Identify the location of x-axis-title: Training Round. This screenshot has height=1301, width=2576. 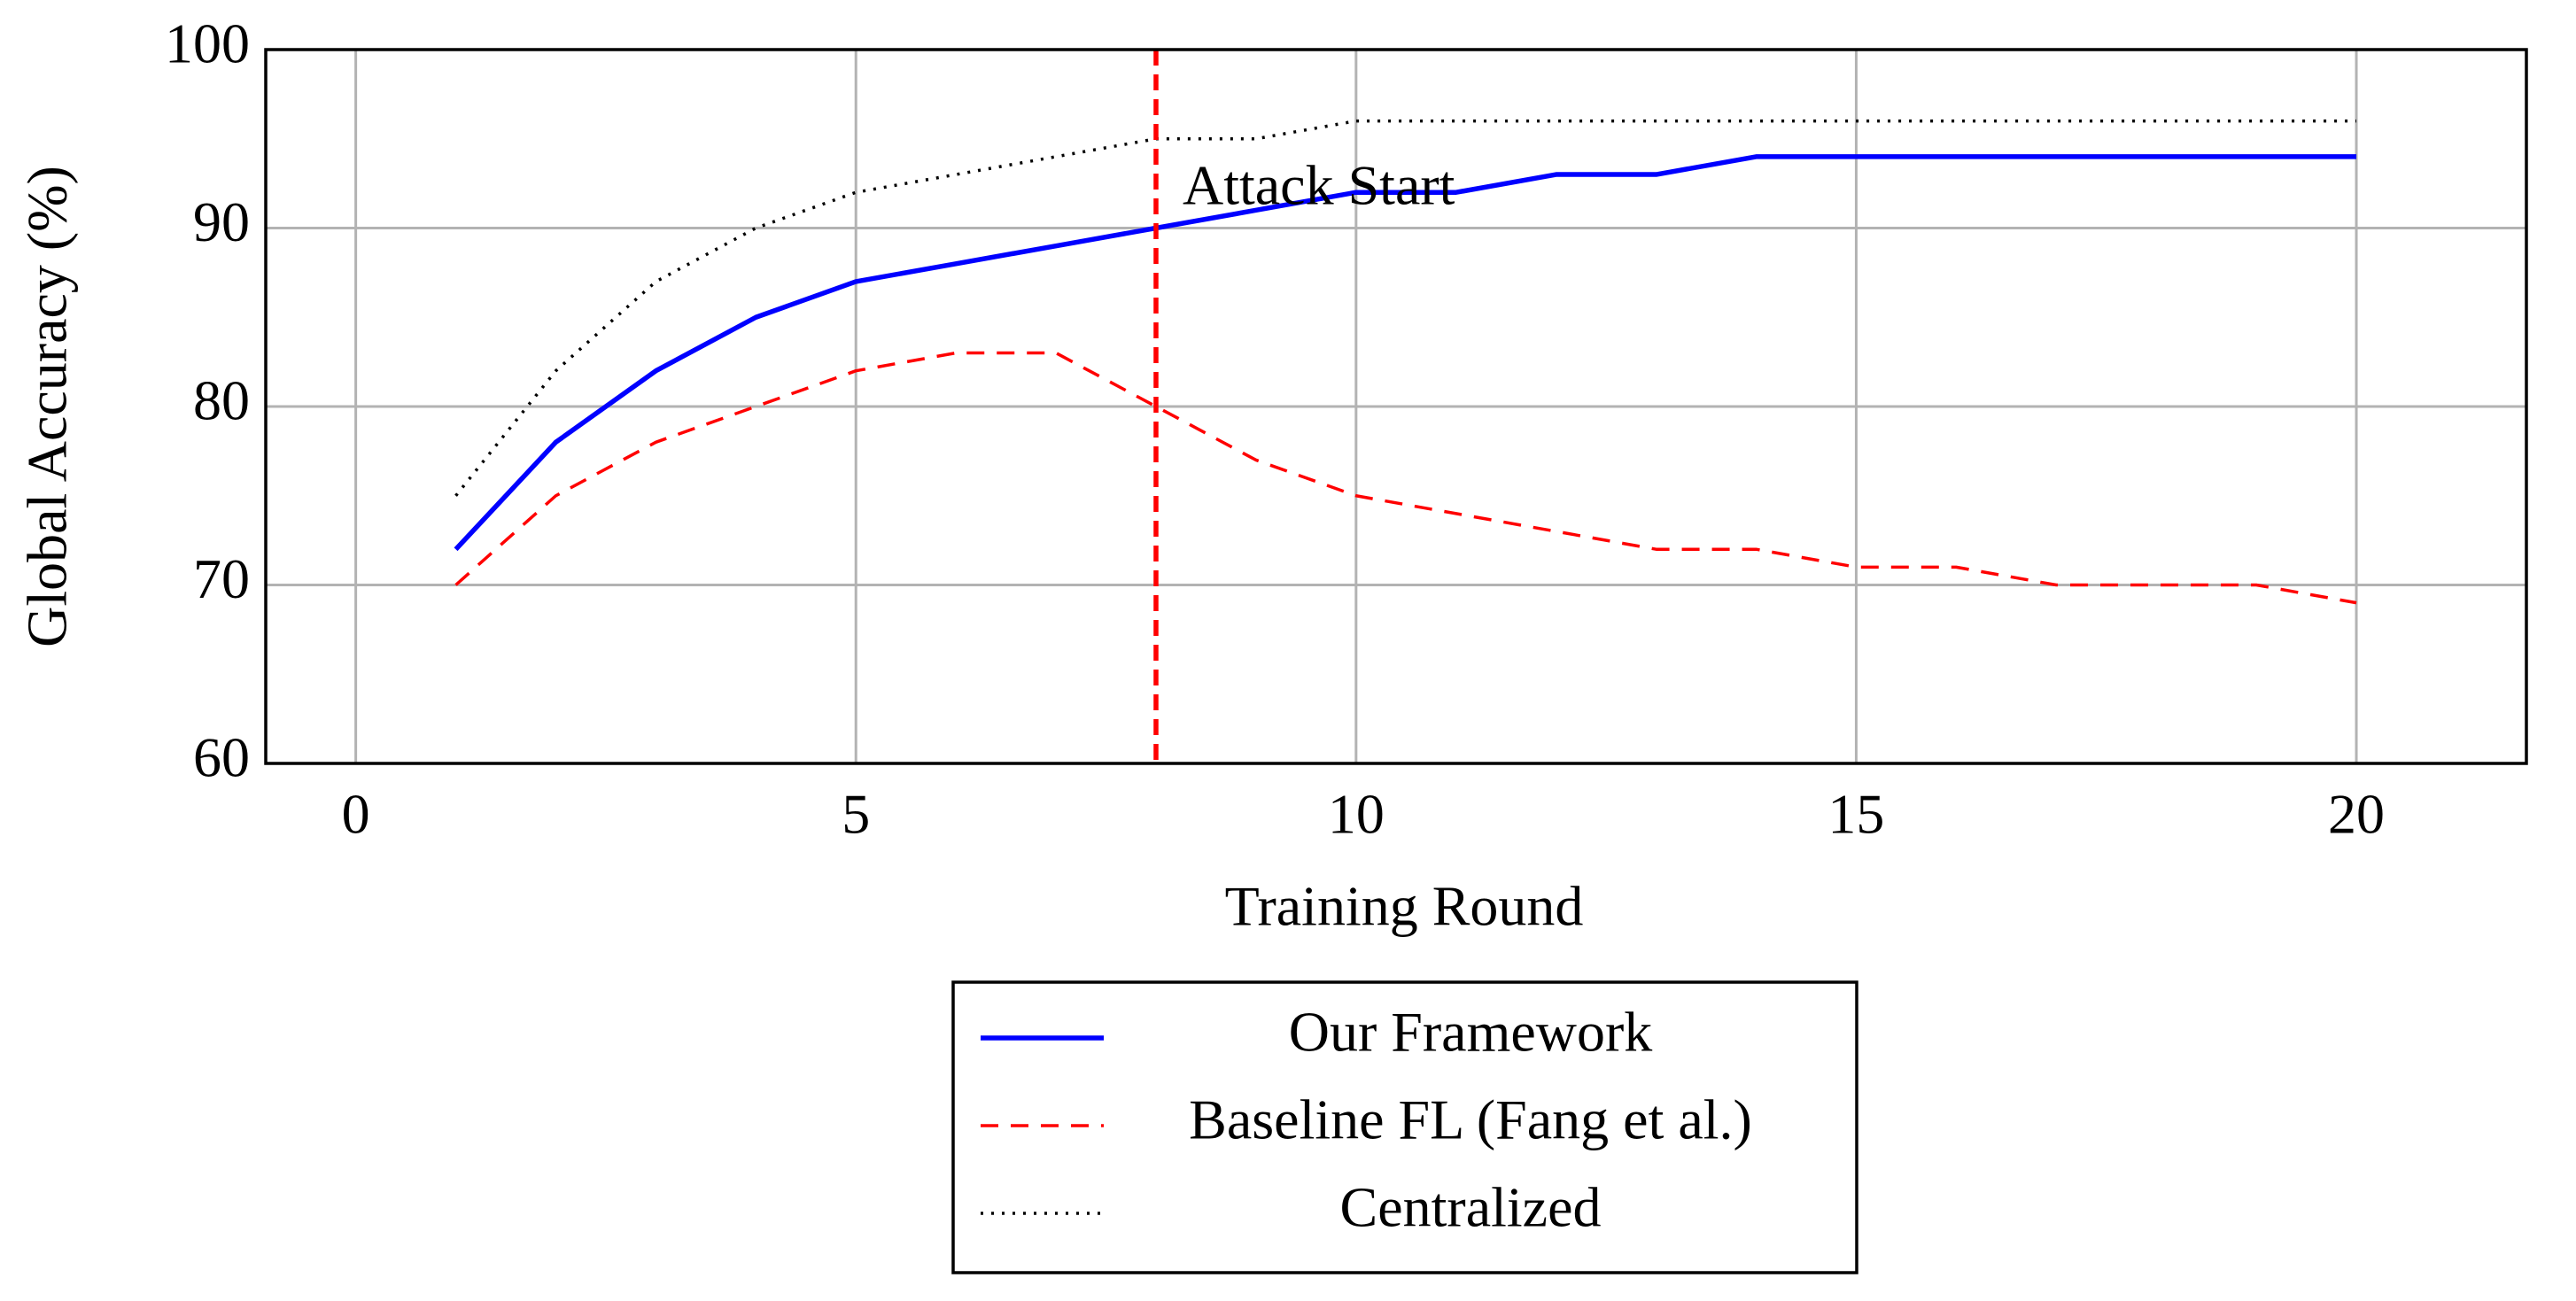
(1404, 906).